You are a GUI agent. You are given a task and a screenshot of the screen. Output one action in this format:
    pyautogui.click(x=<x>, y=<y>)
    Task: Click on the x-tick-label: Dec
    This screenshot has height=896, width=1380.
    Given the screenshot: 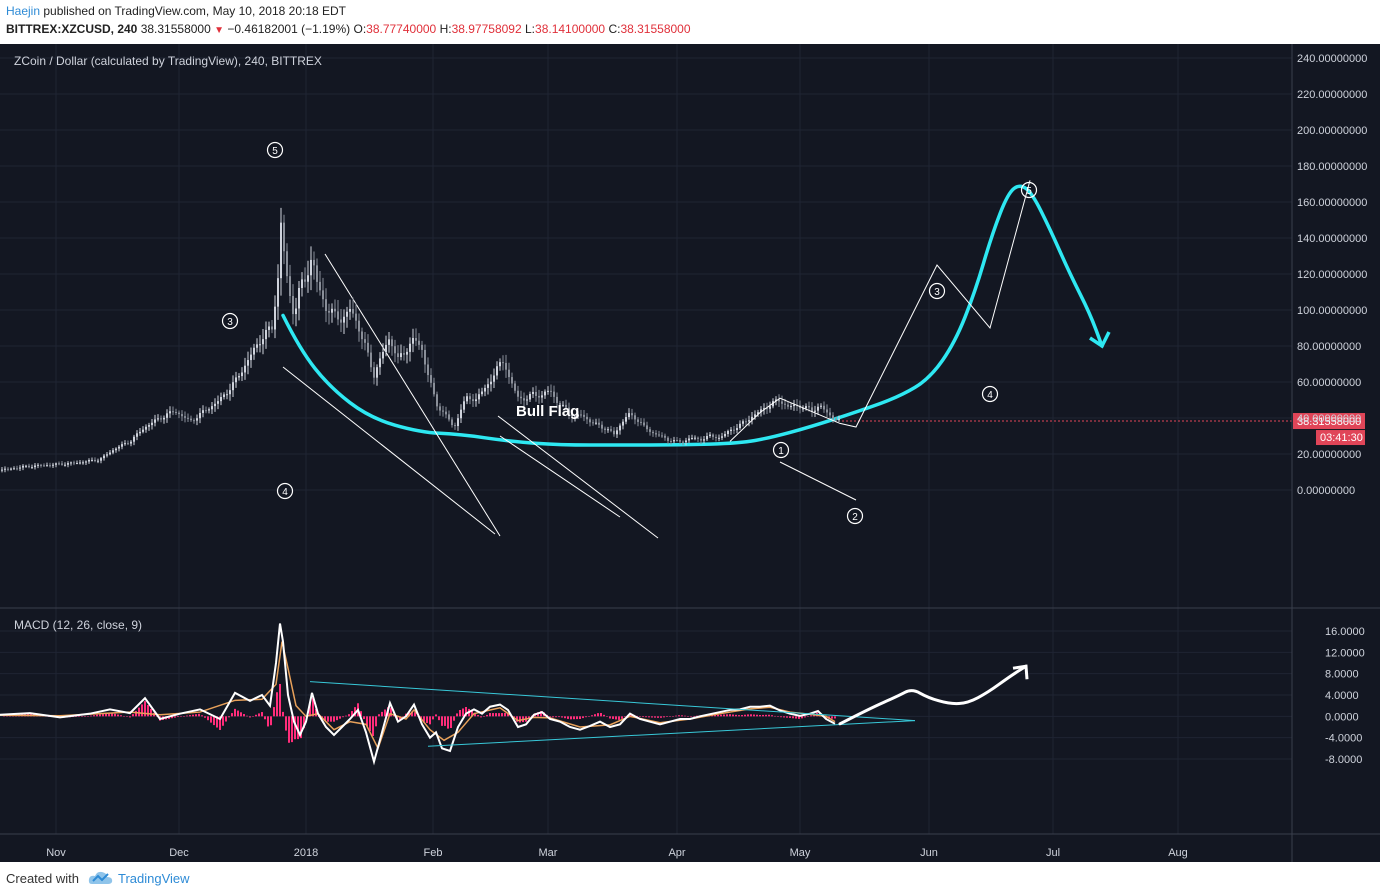 What is the action you would take?
    pyautogui.click(x=179, y=853)
    